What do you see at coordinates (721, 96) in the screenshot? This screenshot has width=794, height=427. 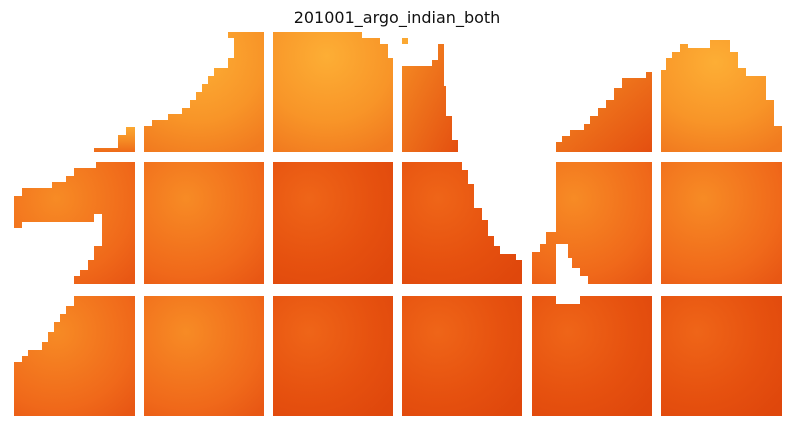 I see `tile-r1-c6` at bounding box center [721, 96].